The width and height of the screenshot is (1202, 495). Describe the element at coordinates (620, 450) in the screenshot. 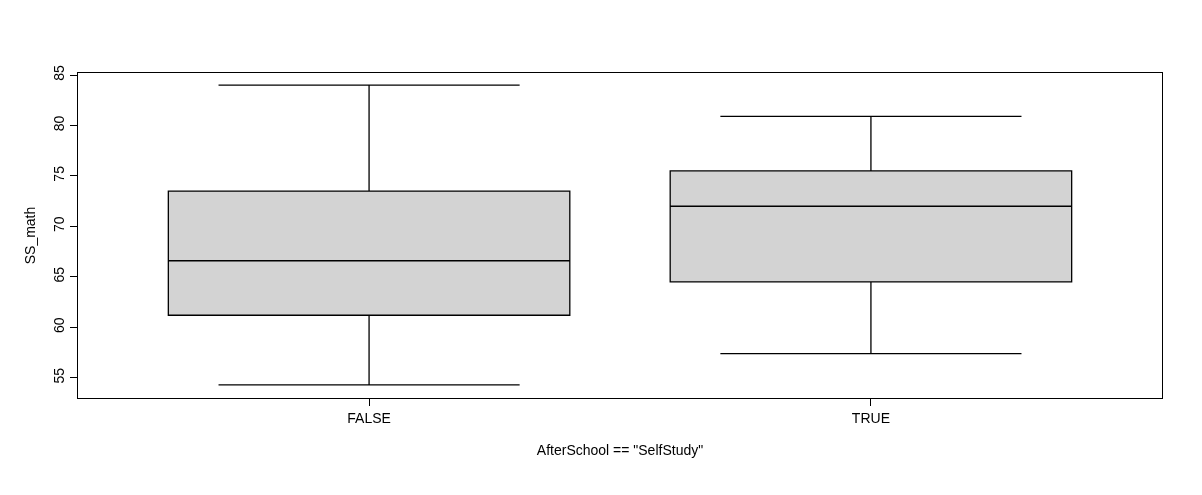

I see `x-axis-title: AfterSchool == "SelfStudy"` at that location.